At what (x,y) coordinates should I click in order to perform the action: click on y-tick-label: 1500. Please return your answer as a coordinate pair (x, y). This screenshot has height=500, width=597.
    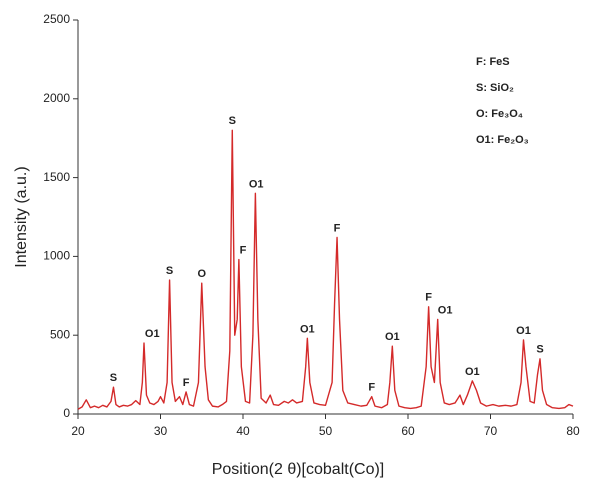
    Looking at the image, I should click on (56, 177).